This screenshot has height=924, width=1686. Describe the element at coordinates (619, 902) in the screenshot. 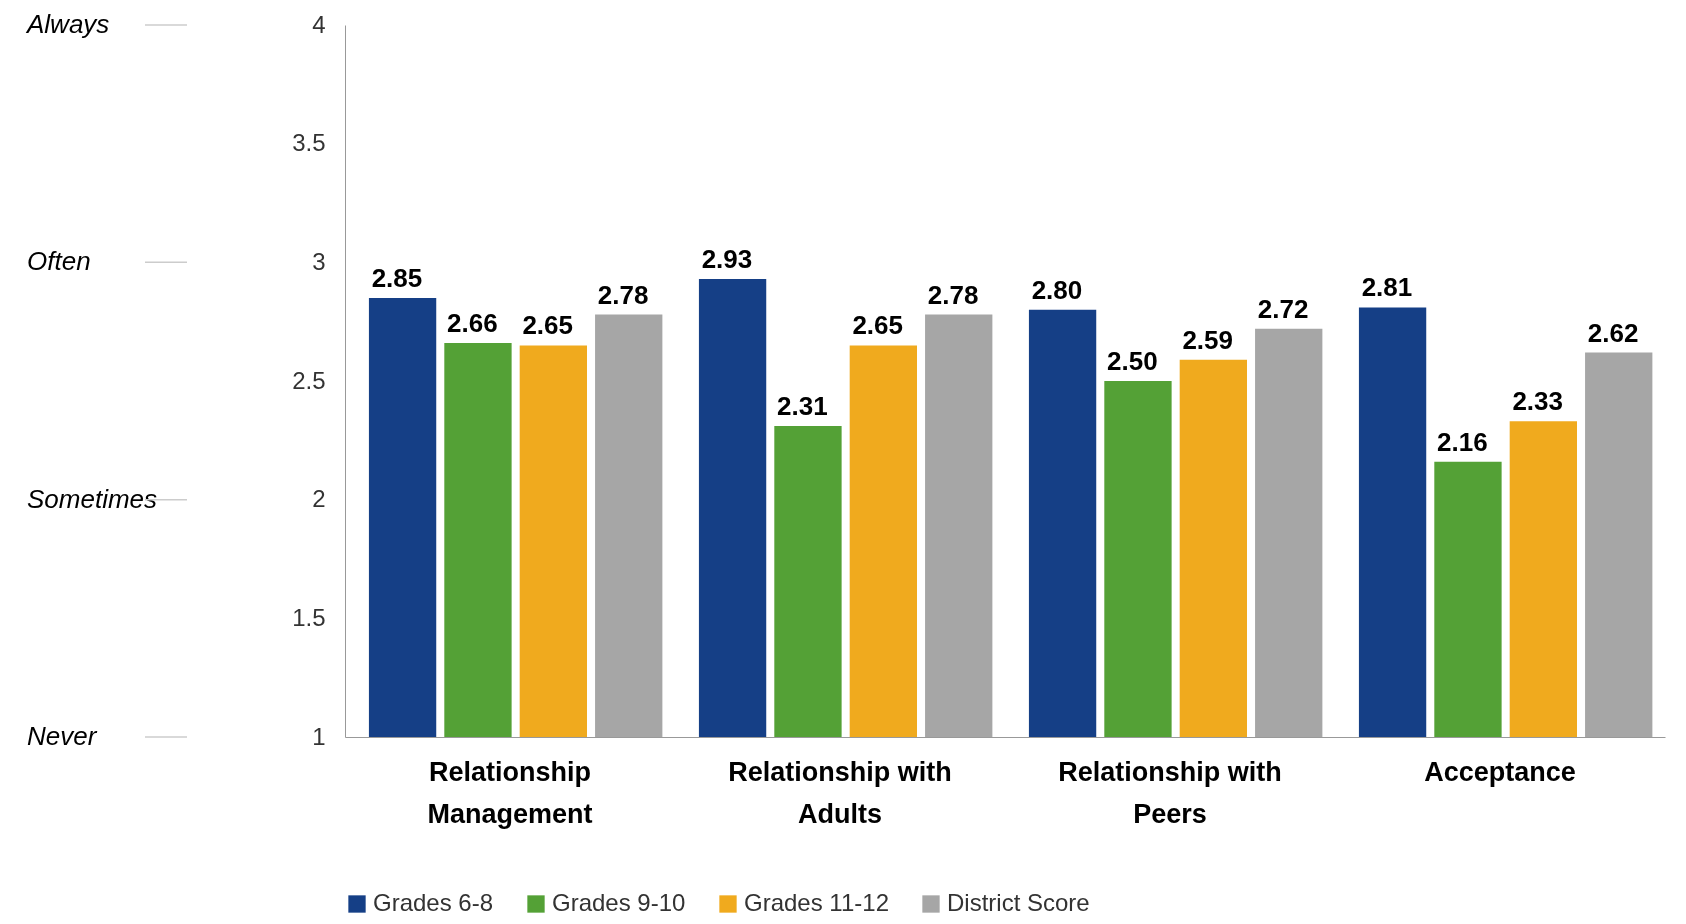

I see `legend-label: Grades 9-10` at that location.